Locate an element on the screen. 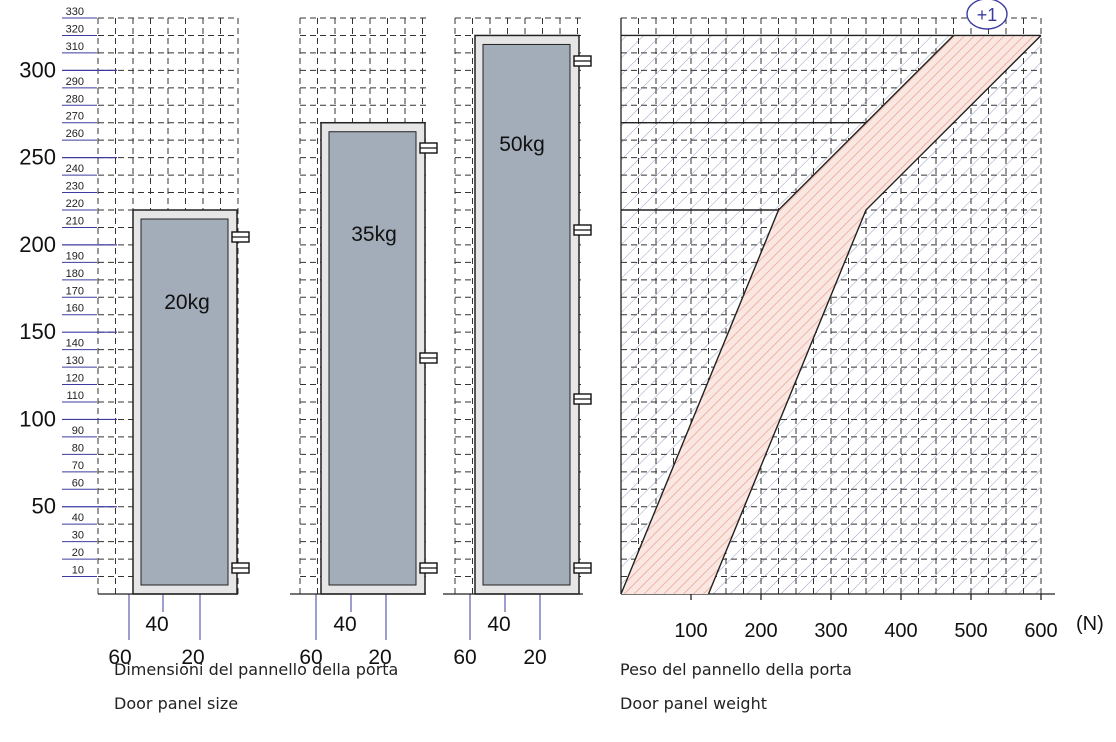  height-major-label: 300 is located at coordinates (37, 69).